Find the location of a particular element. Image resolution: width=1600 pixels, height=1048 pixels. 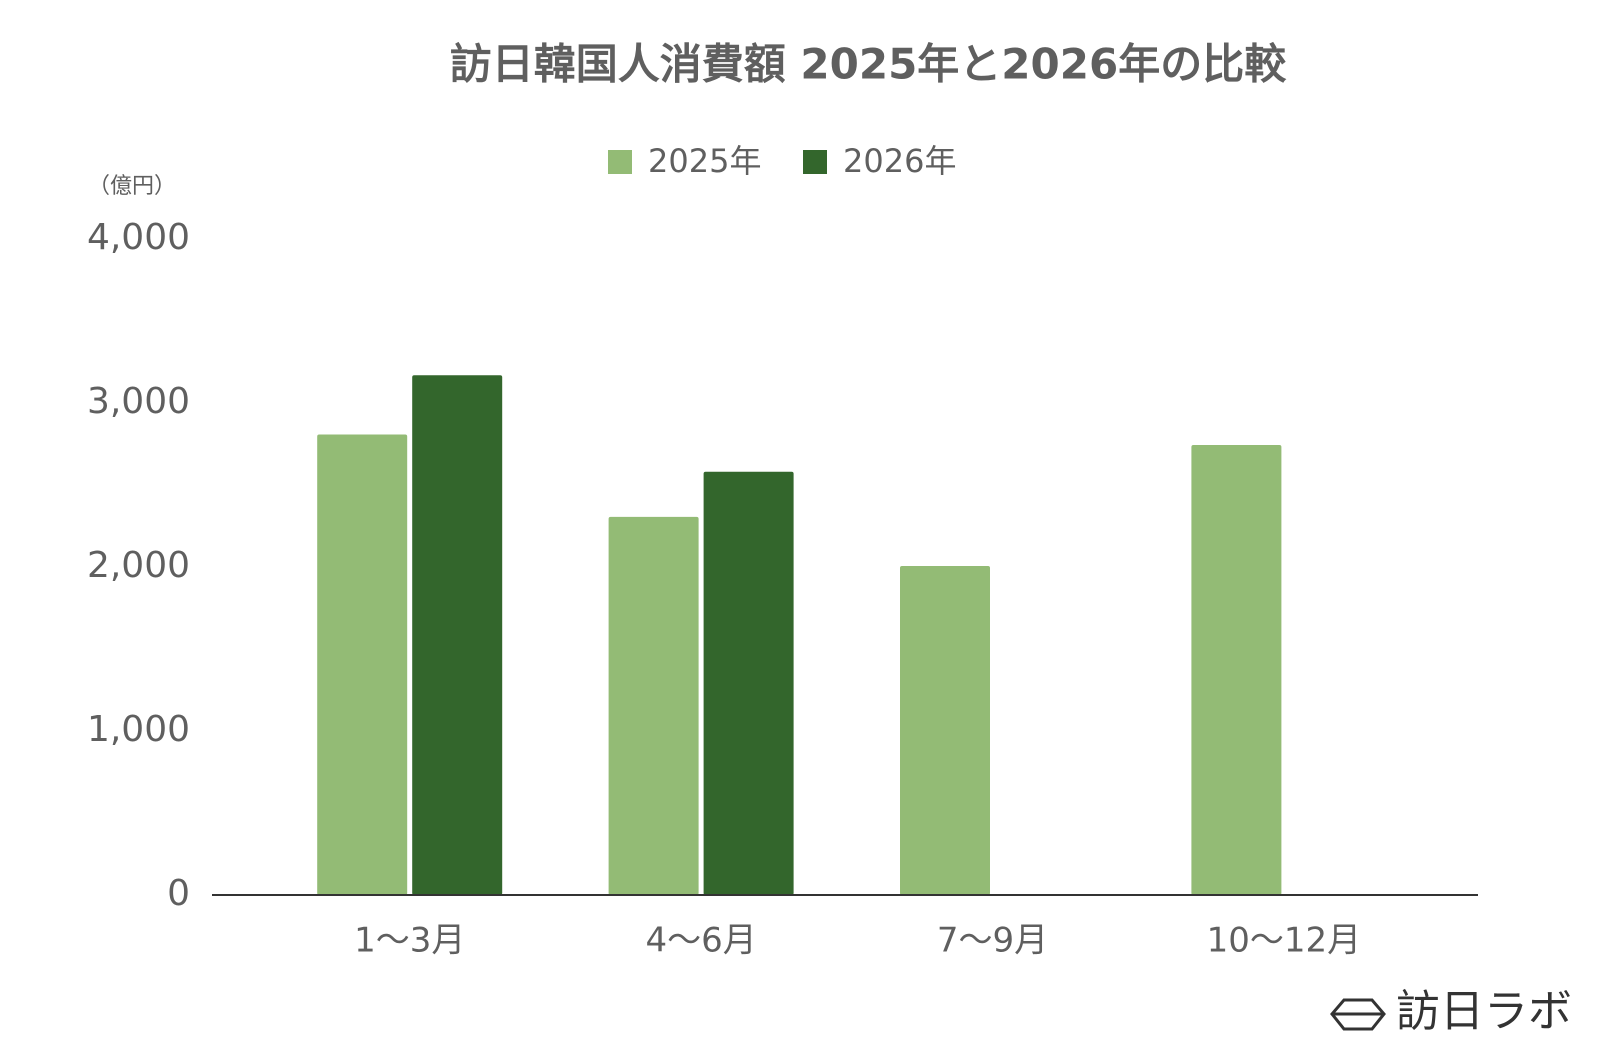

watermark-logo is located at coordinates (1358, 1014).